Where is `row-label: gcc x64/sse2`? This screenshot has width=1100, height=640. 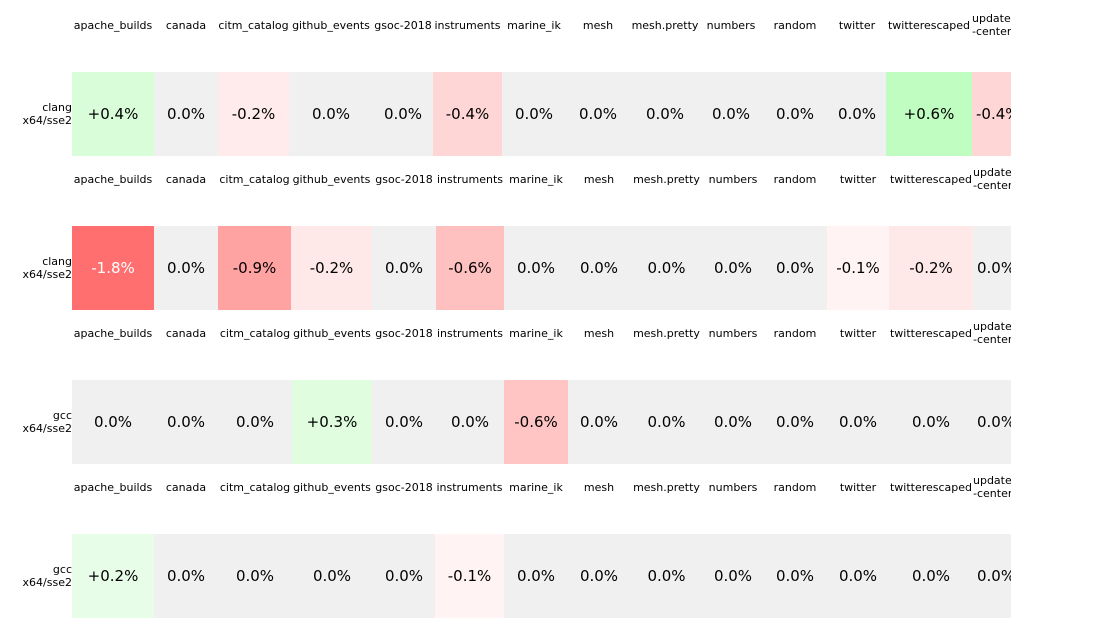
row-label: gcc x64/sse2 is located at coordinates (36, 422).